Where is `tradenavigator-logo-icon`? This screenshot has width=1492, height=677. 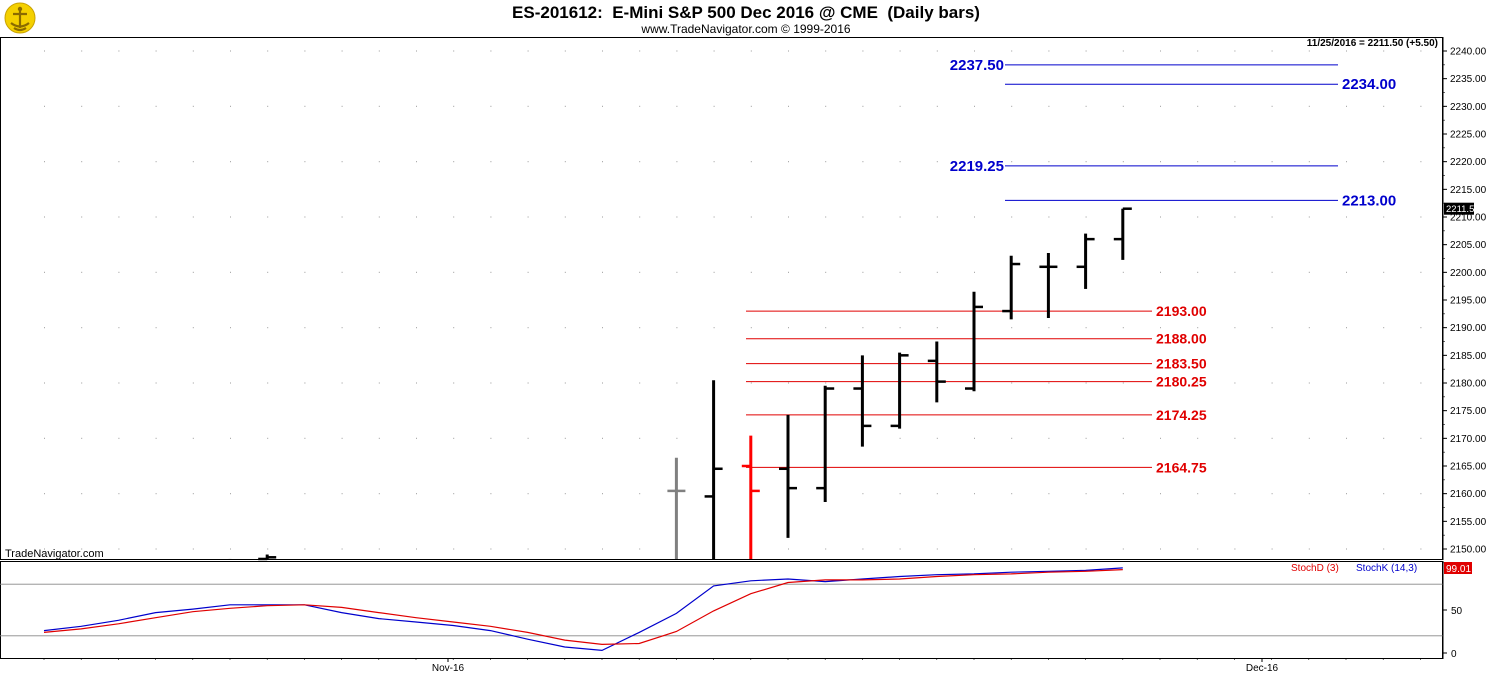
tradenavigator-logo-icon is located at coordinates (20, 18).